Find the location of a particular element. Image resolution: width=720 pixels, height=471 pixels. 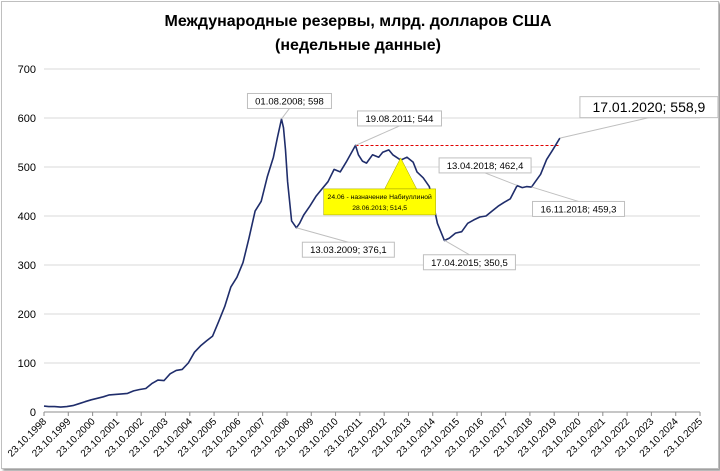

annotation-label-6: 17.01.2020; 558,9 is located at coordinates (648, 107).